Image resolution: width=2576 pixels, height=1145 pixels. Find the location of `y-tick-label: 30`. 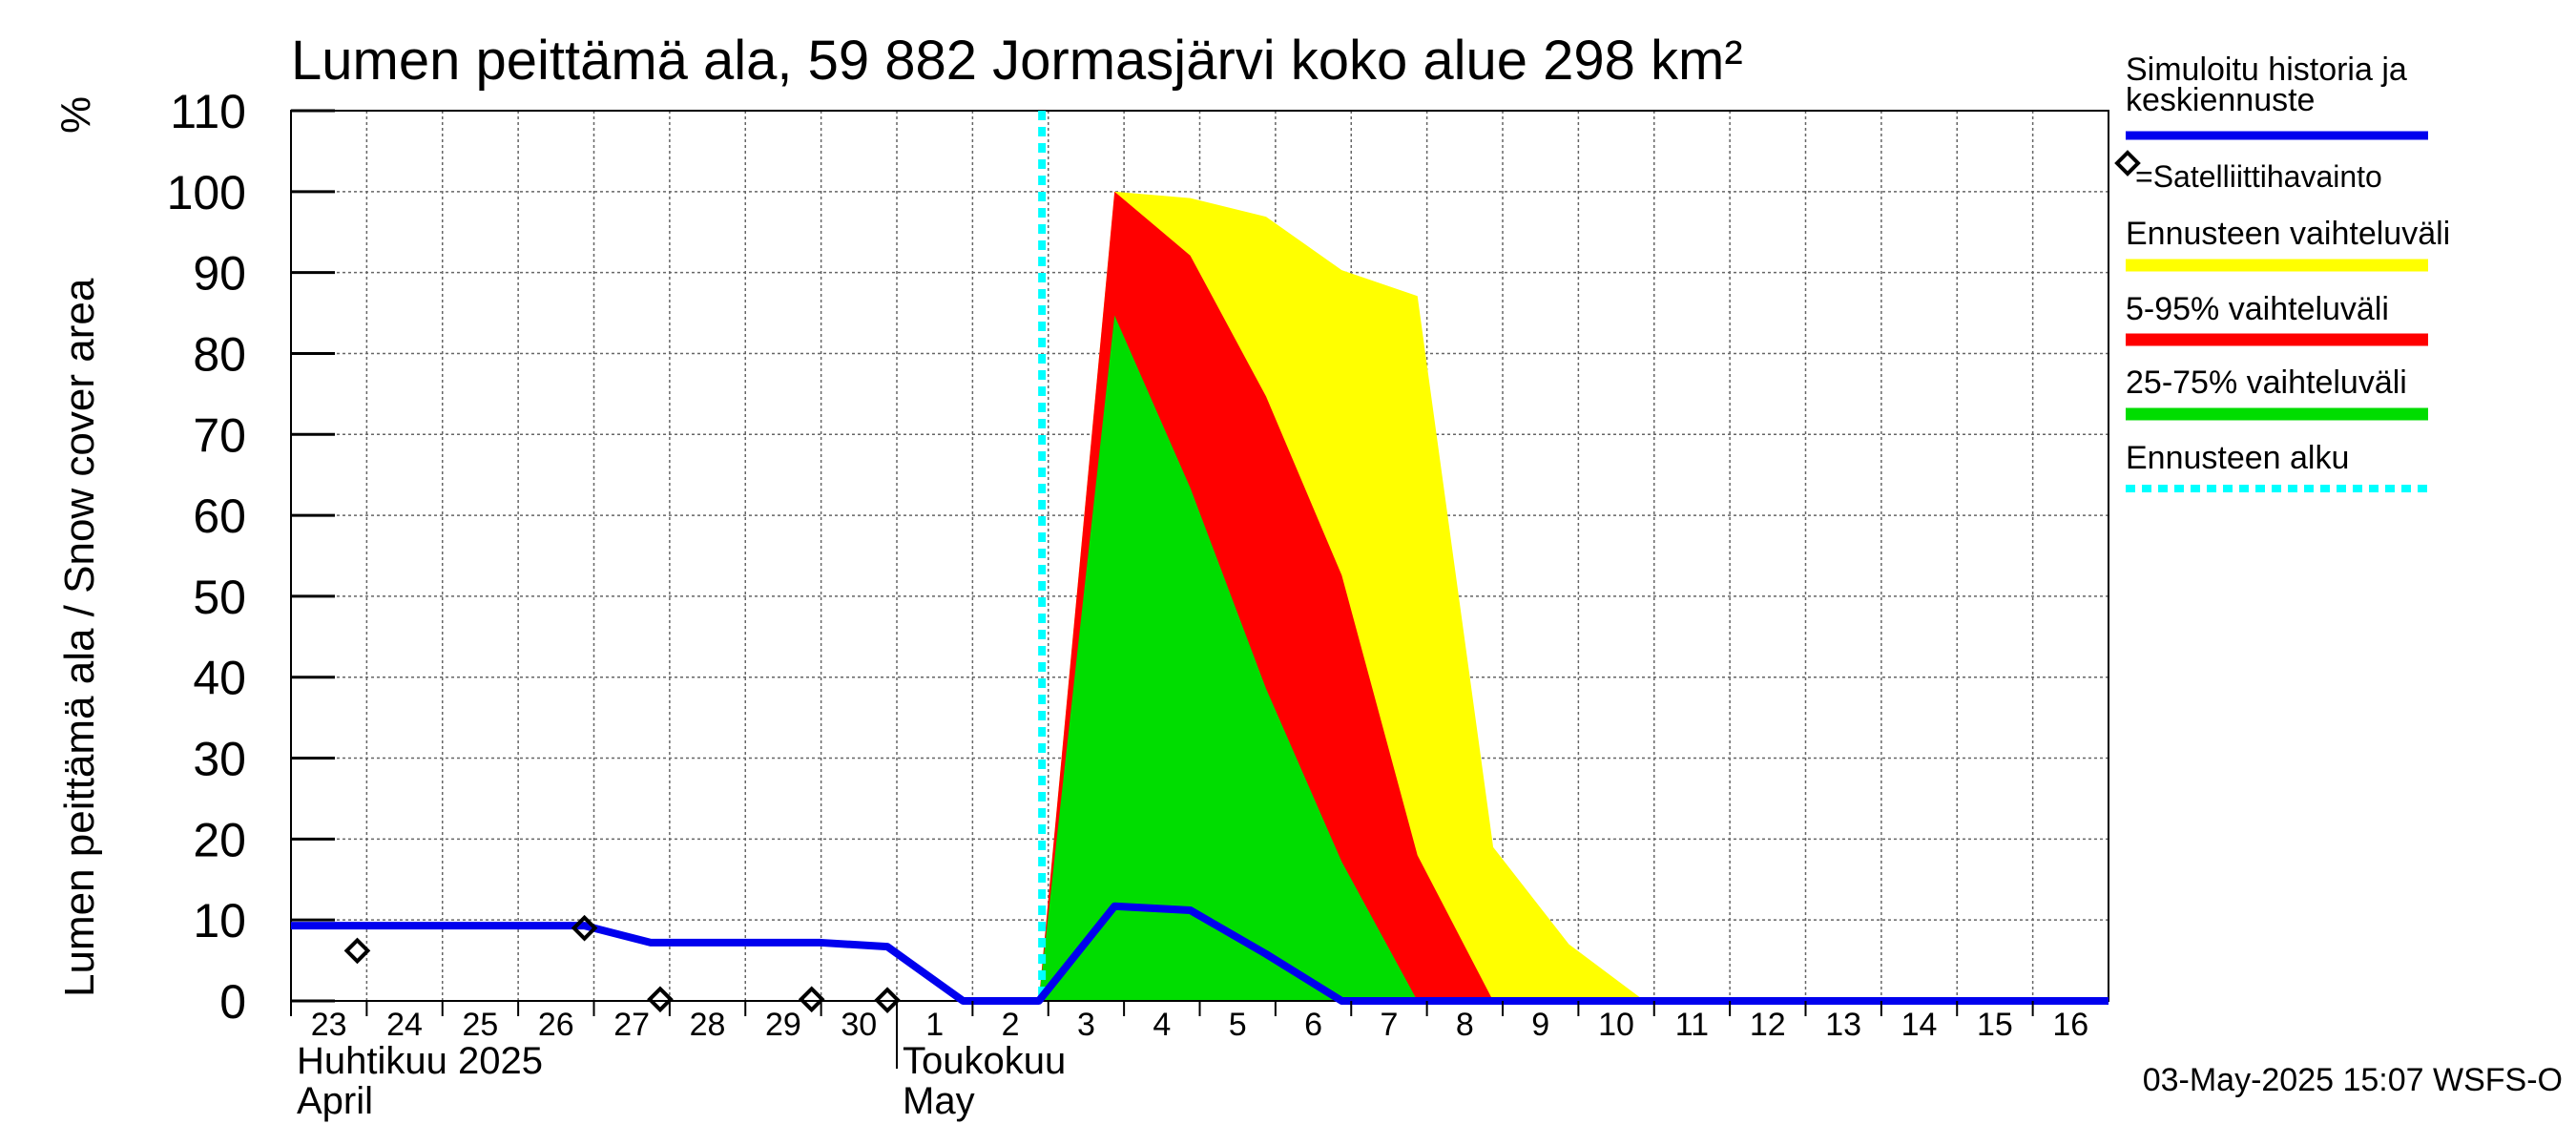

y-tick-label: 30 is located at coordinates (219, 760).